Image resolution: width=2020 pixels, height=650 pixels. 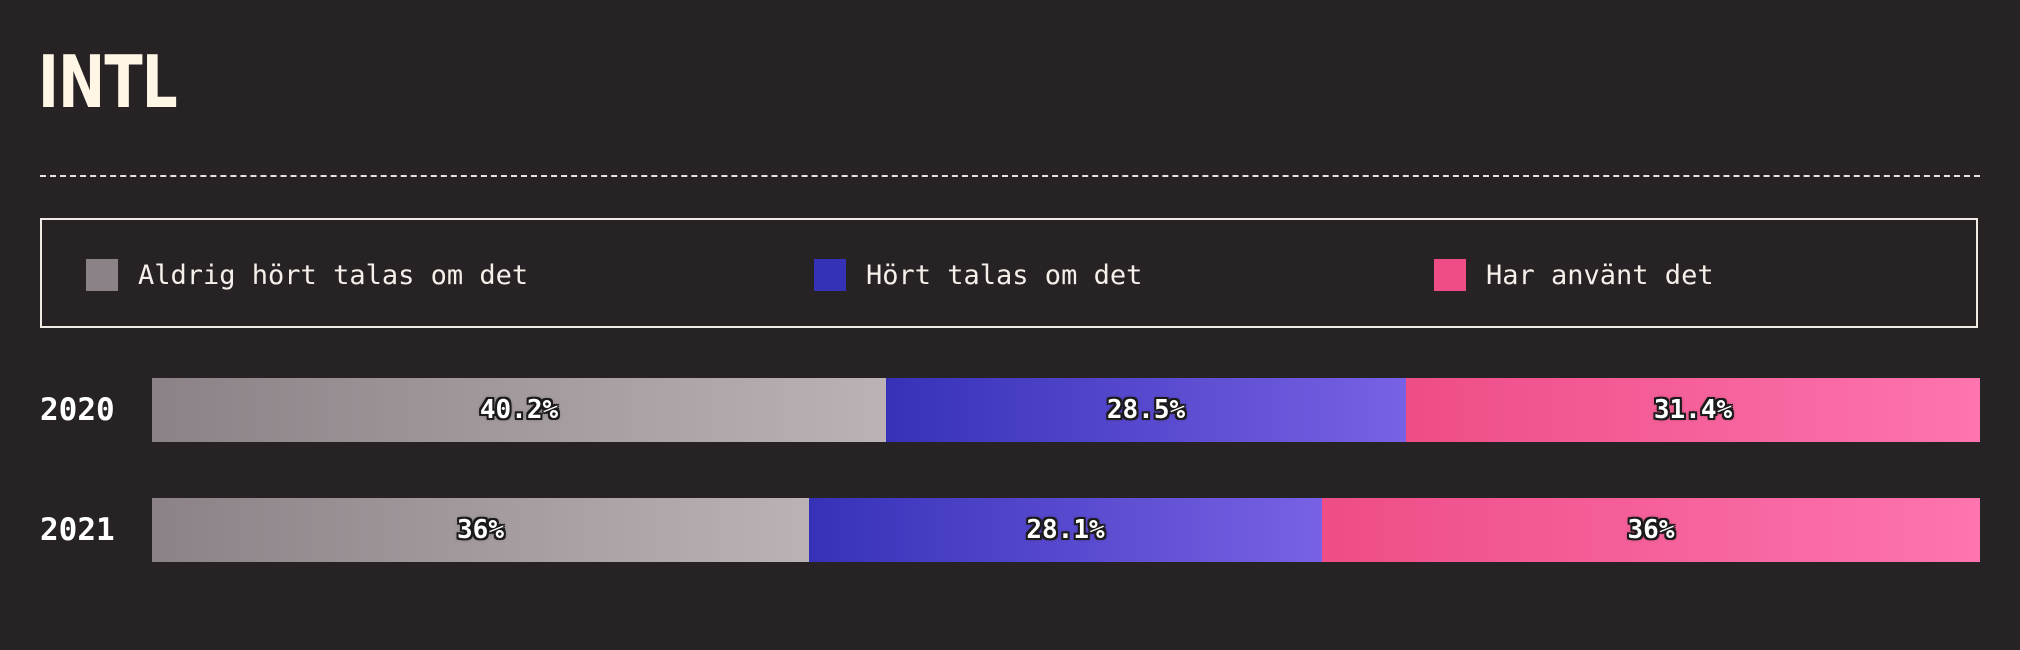 I want to click on bar-row-2020: 2020 40.2% 28.5% 31.4%, so click(x=1010, y=410).